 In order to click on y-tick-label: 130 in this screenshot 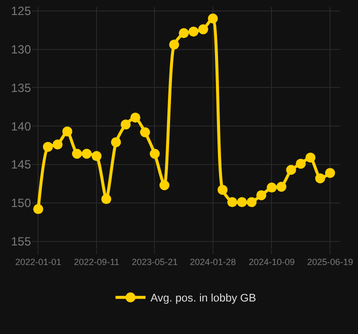, I will do `click(21, 49)`.